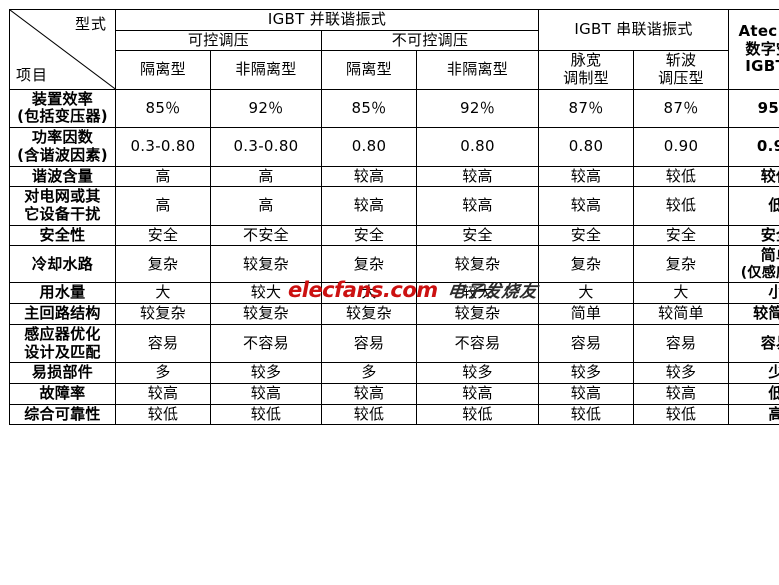 The width and height of the screenshot is (779, 585). Describe the element at coordinates (755, 32) in the screenshot. I see `atec-header-line-1: Atec 系列` at that location.